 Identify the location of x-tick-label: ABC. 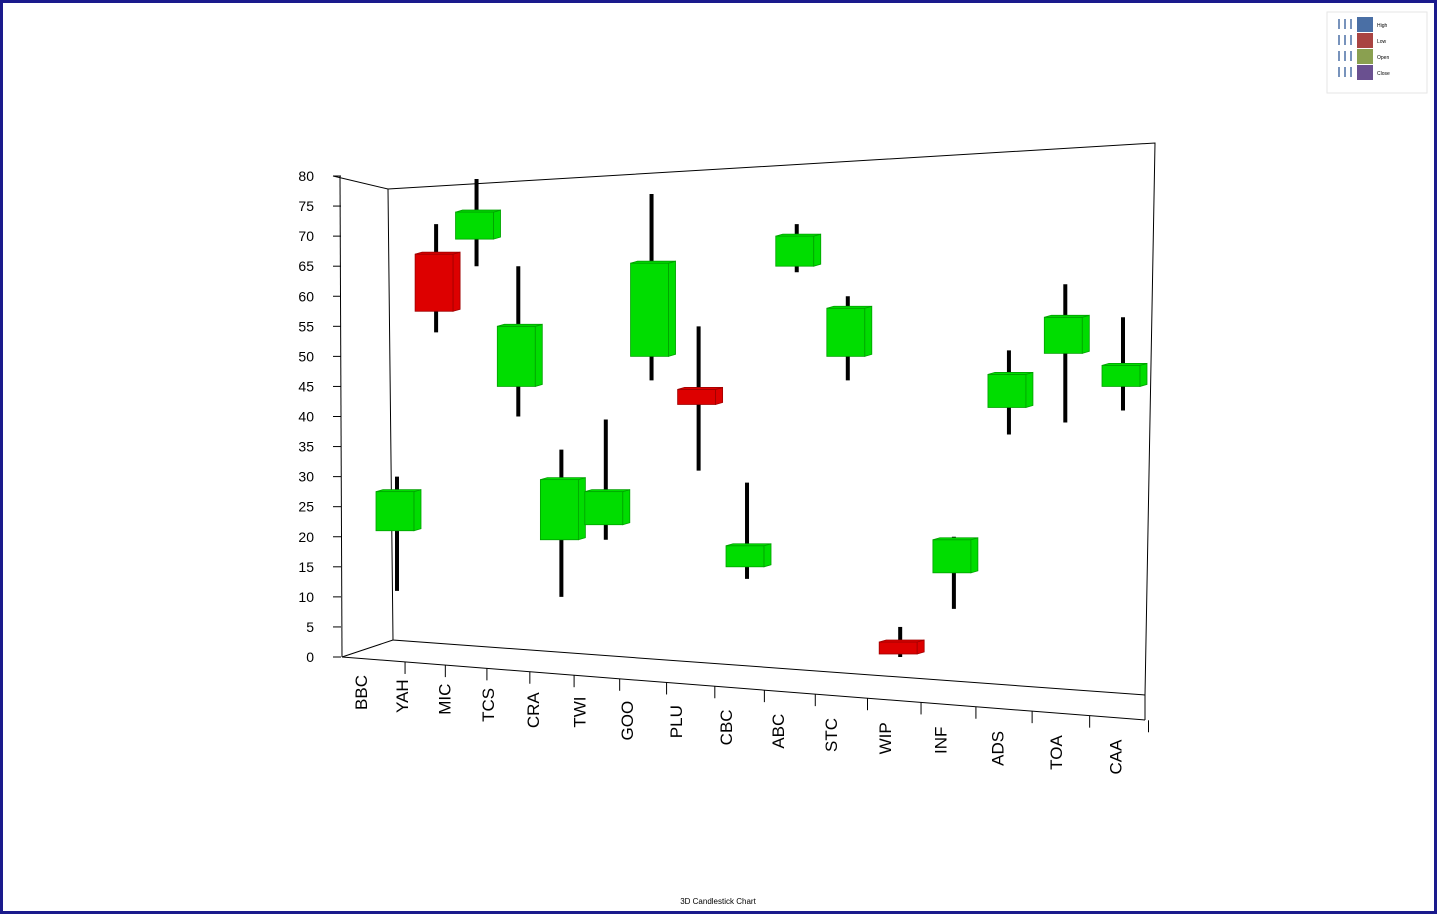
(778, 731).